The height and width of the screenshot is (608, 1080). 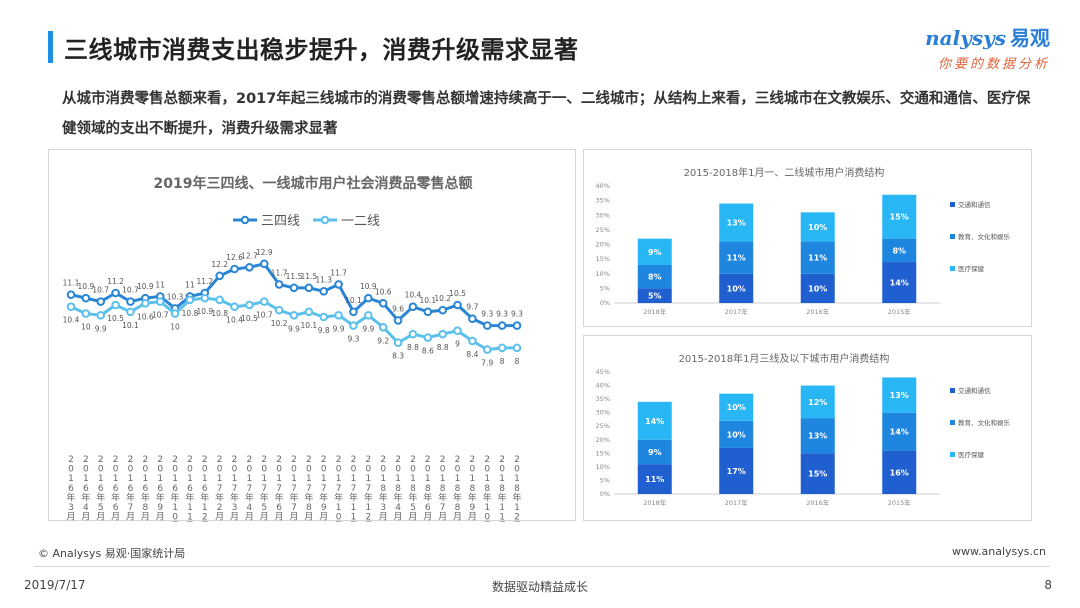 I want to click on data-label: 11.2, so click(x=115, y=281).